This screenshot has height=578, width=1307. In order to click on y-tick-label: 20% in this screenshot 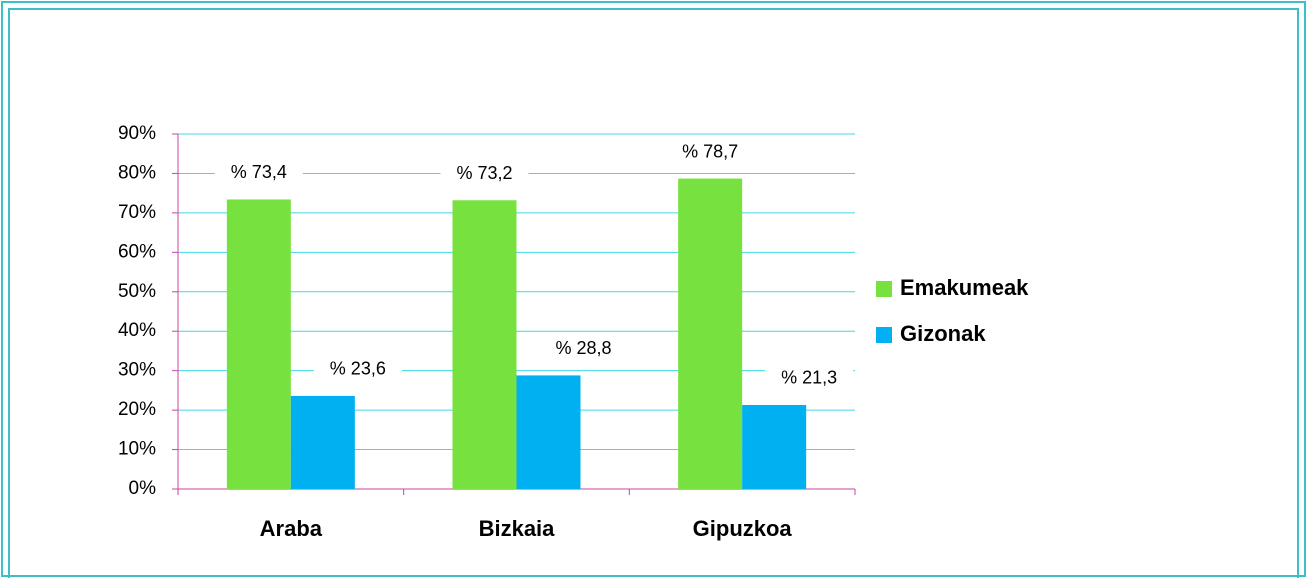, I will do `click(137, 409)`.